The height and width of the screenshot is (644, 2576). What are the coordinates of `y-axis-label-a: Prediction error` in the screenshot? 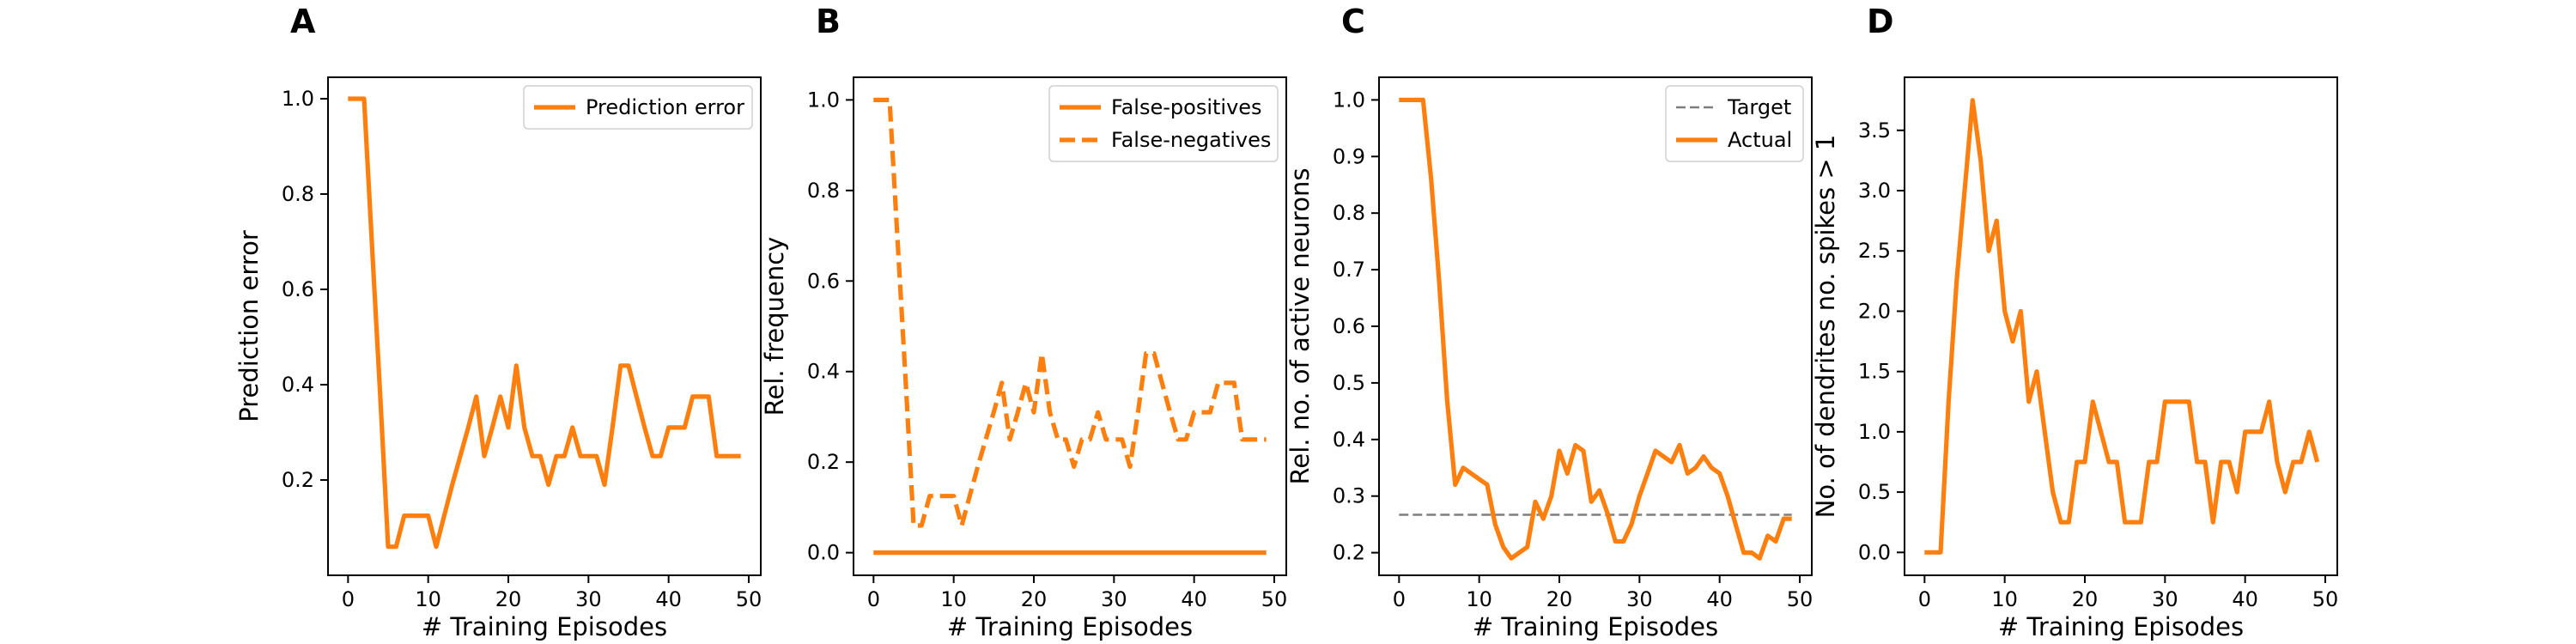 It's located at (249, 326).